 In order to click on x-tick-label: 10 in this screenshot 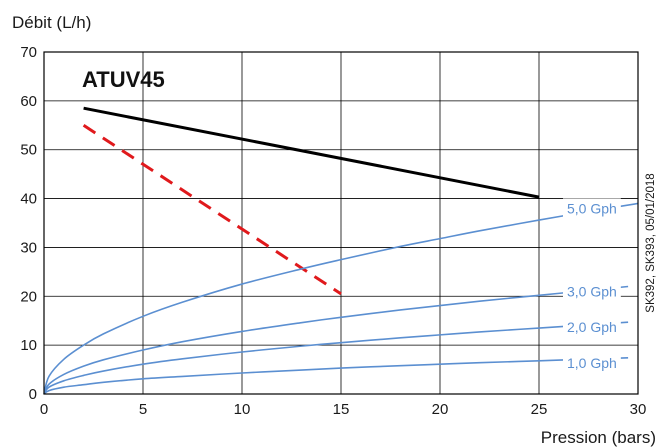, I will do `click(242, 409)`.